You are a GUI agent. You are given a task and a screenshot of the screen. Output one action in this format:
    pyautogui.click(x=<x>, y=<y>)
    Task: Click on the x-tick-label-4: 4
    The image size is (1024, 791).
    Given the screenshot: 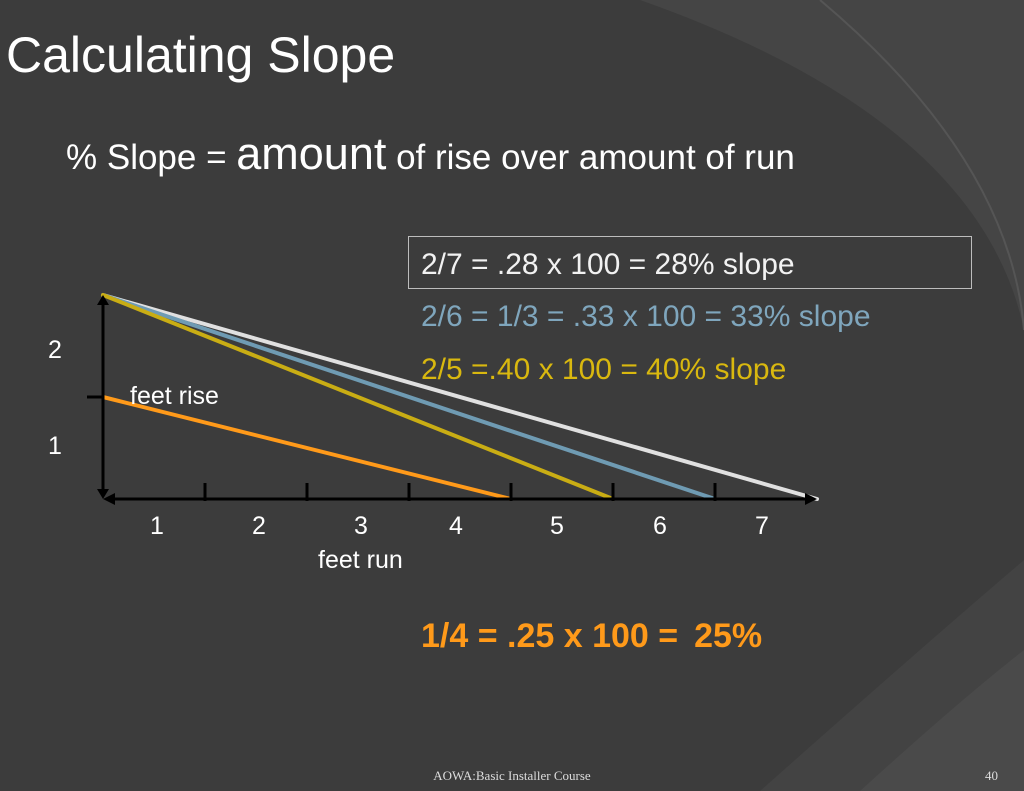 What is the action you would take?
    pyautogui.click(x=456, y=526)
    